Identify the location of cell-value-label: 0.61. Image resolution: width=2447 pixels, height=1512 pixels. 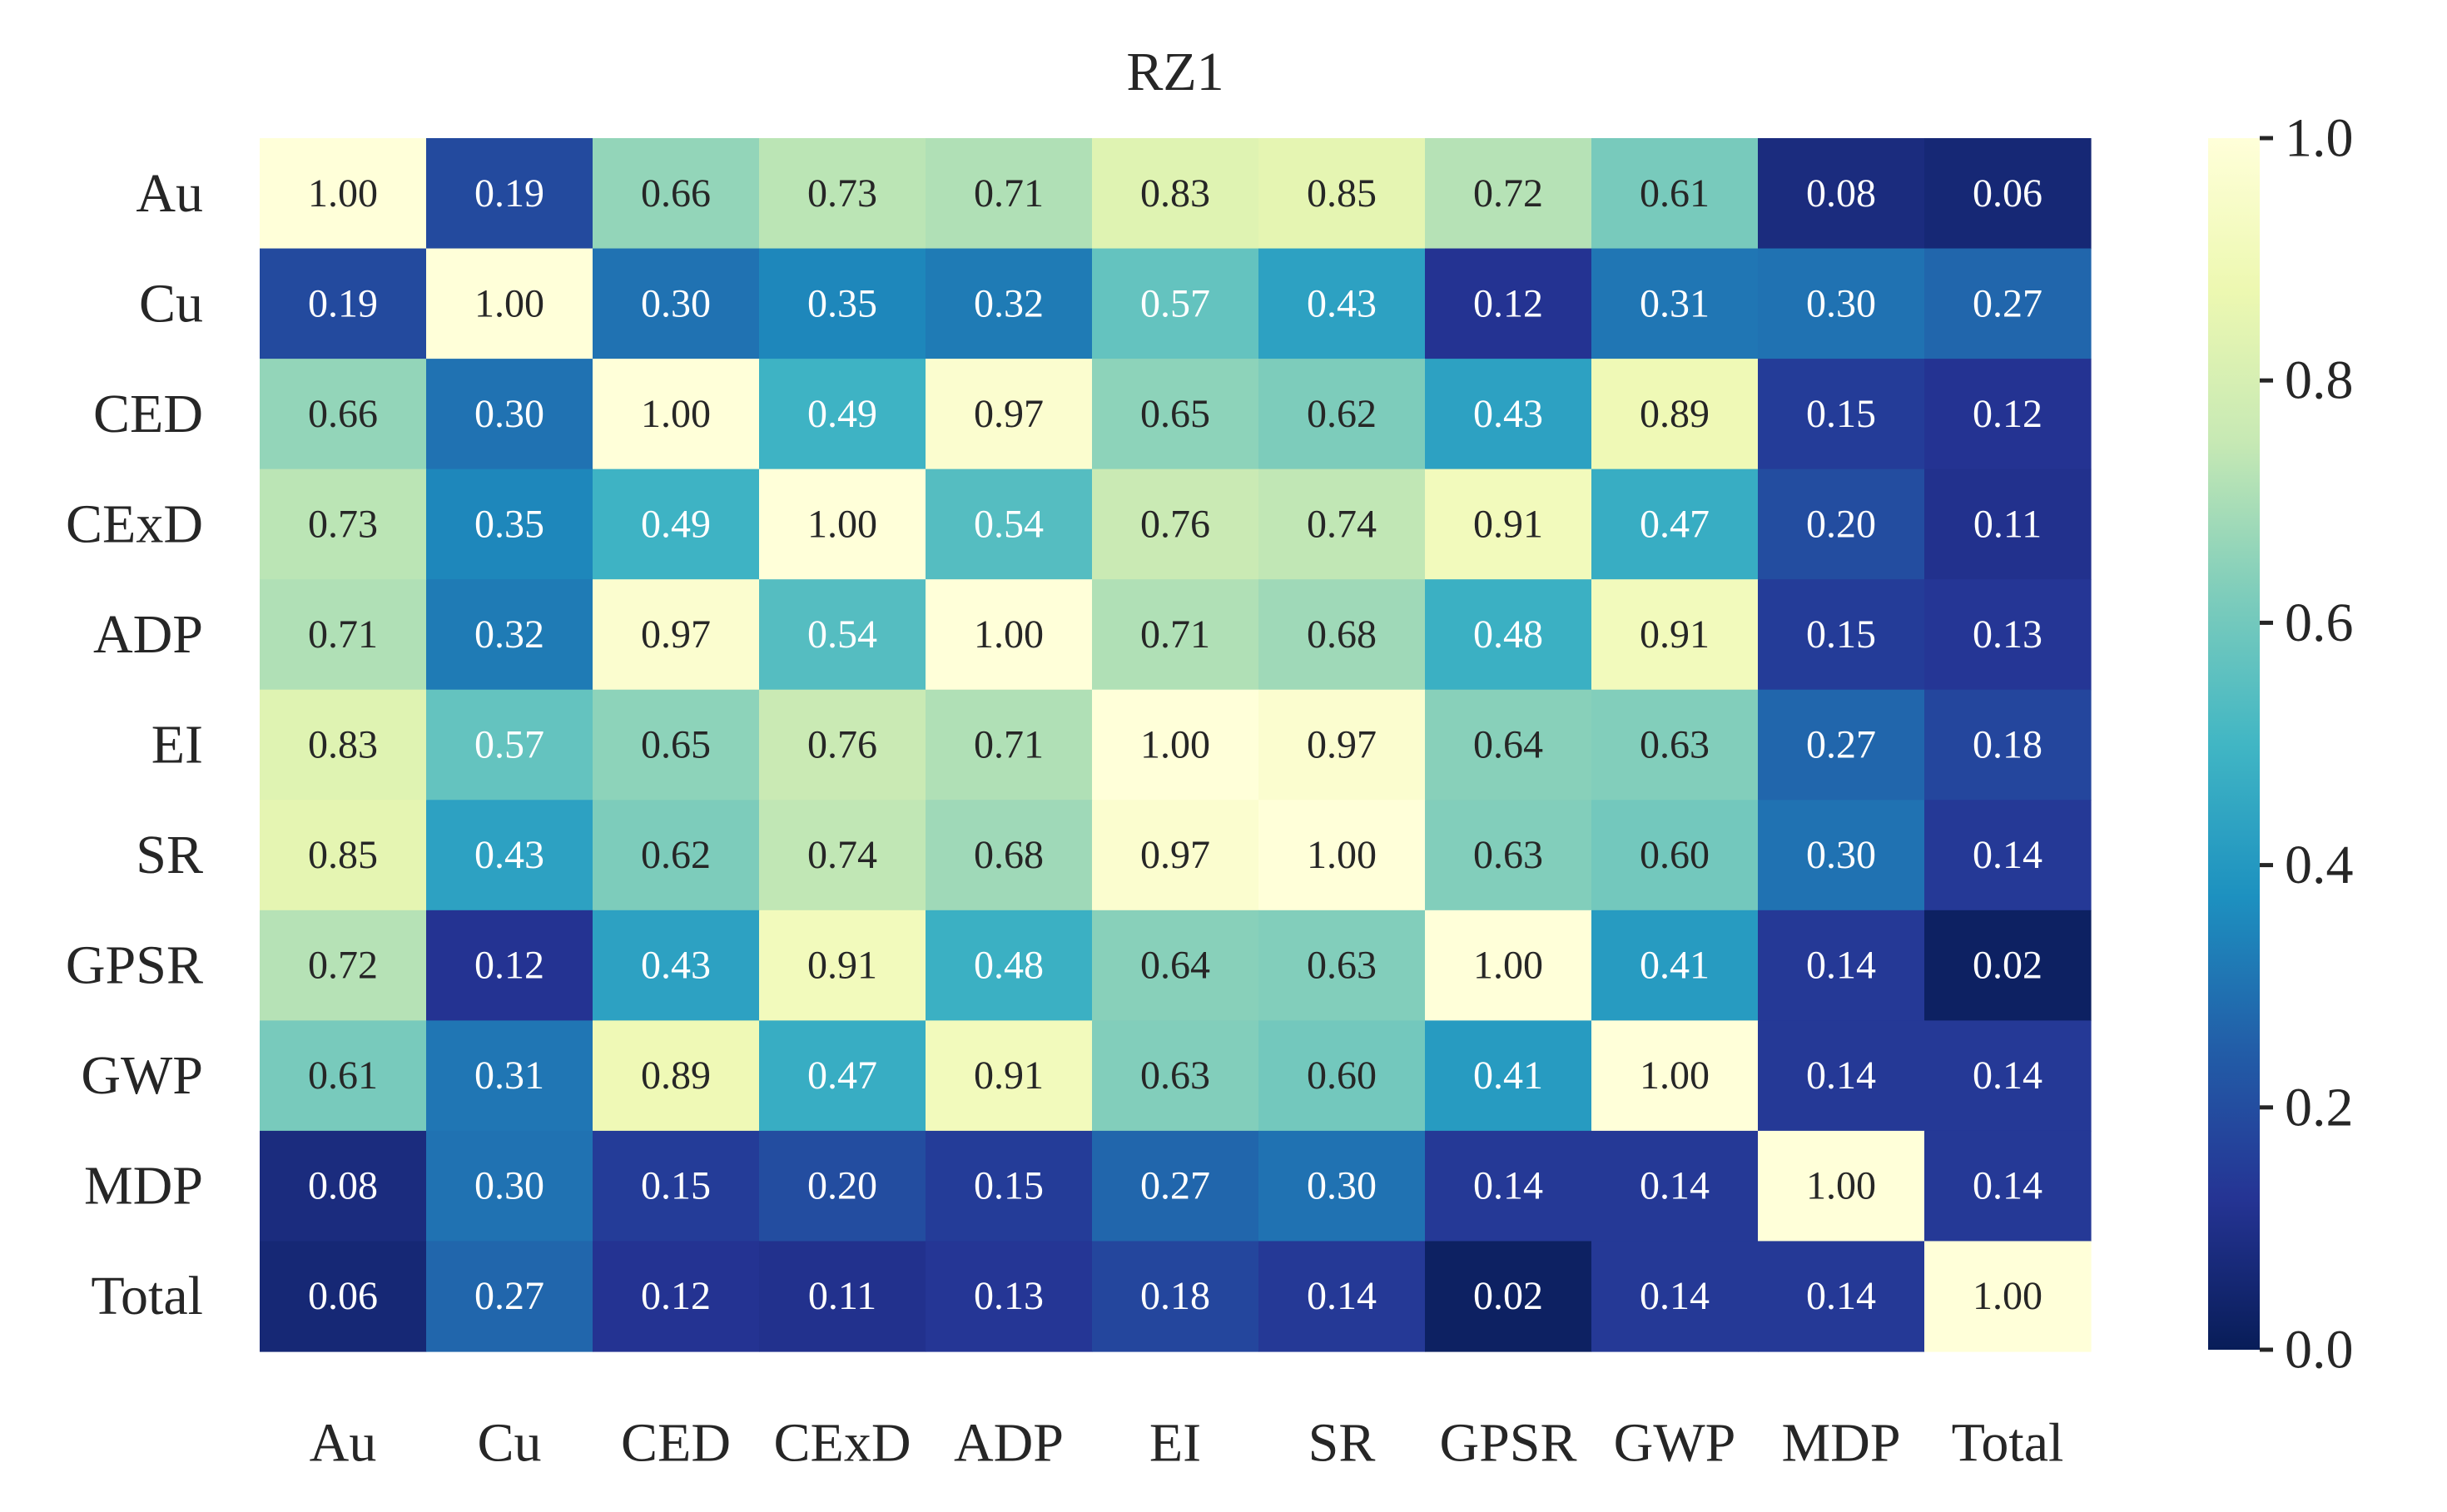
(1675, 193).